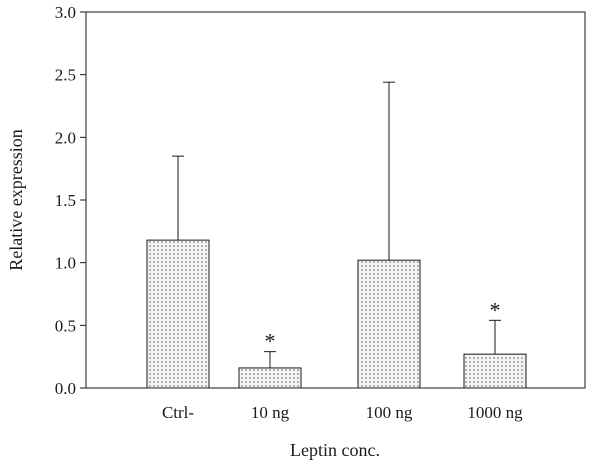  I want to click on y-tick-label: 2.0, so click(65, 137).